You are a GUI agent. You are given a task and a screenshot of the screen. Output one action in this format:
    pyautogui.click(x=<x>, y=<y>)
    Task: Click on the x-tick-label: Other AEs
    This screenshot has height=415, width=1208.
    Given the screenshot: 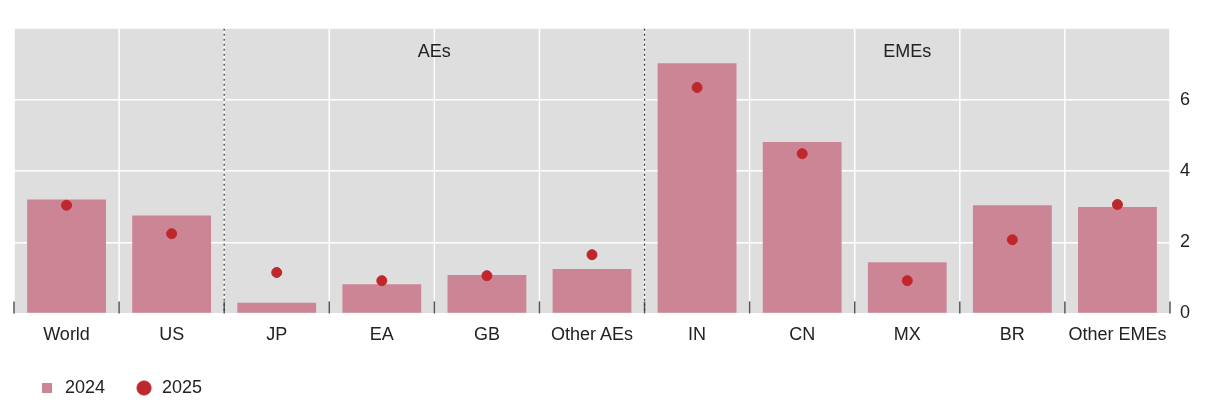 What is the action you would take?
    pyautogui.click(x=592, y=334)
    